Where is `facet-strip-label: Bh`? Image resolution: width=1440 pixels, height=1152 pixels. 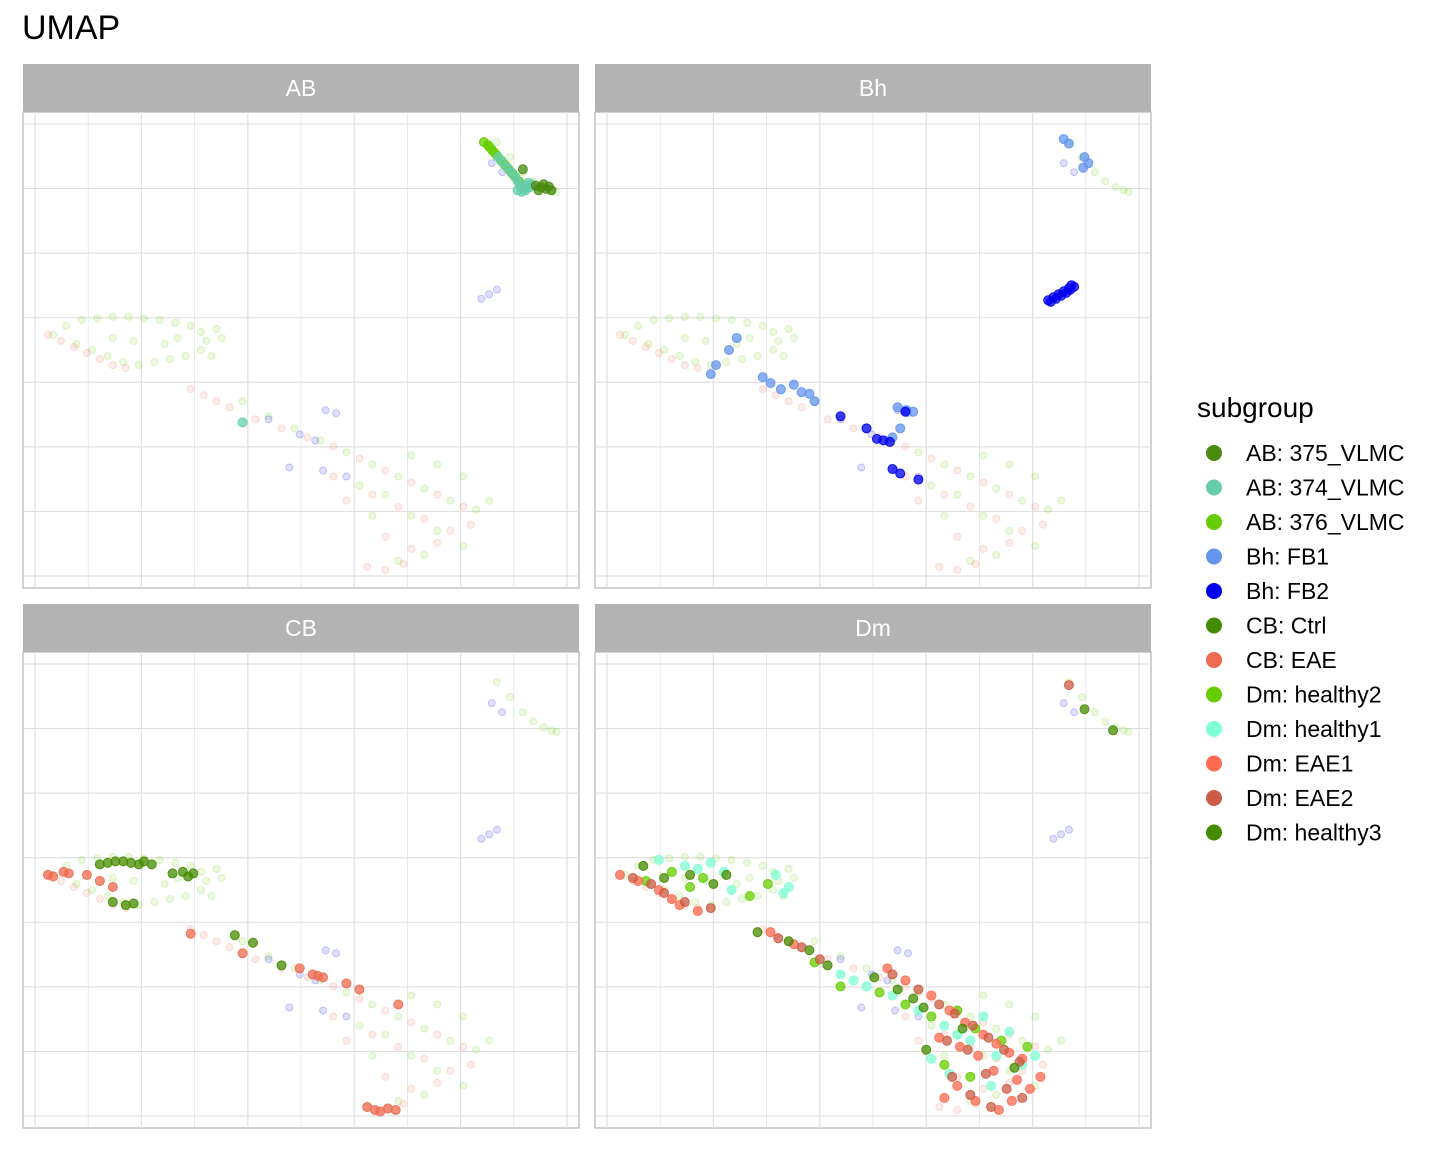
facet-strip-label: Bh is located at coordinates (873, 88).